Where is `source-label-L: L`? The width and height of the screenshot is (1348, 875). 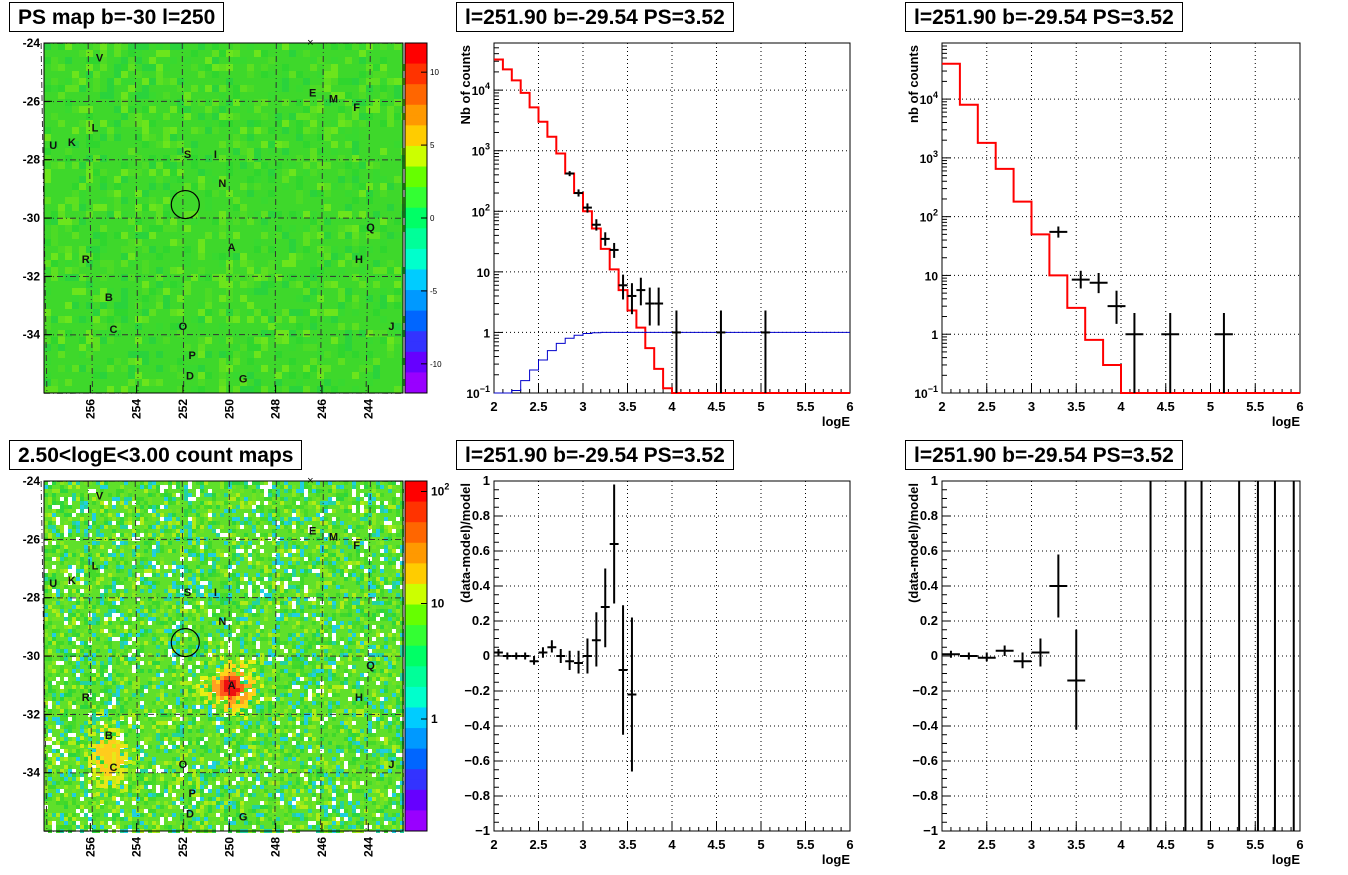 source-label-L: L is located at coordinates (95, 129).